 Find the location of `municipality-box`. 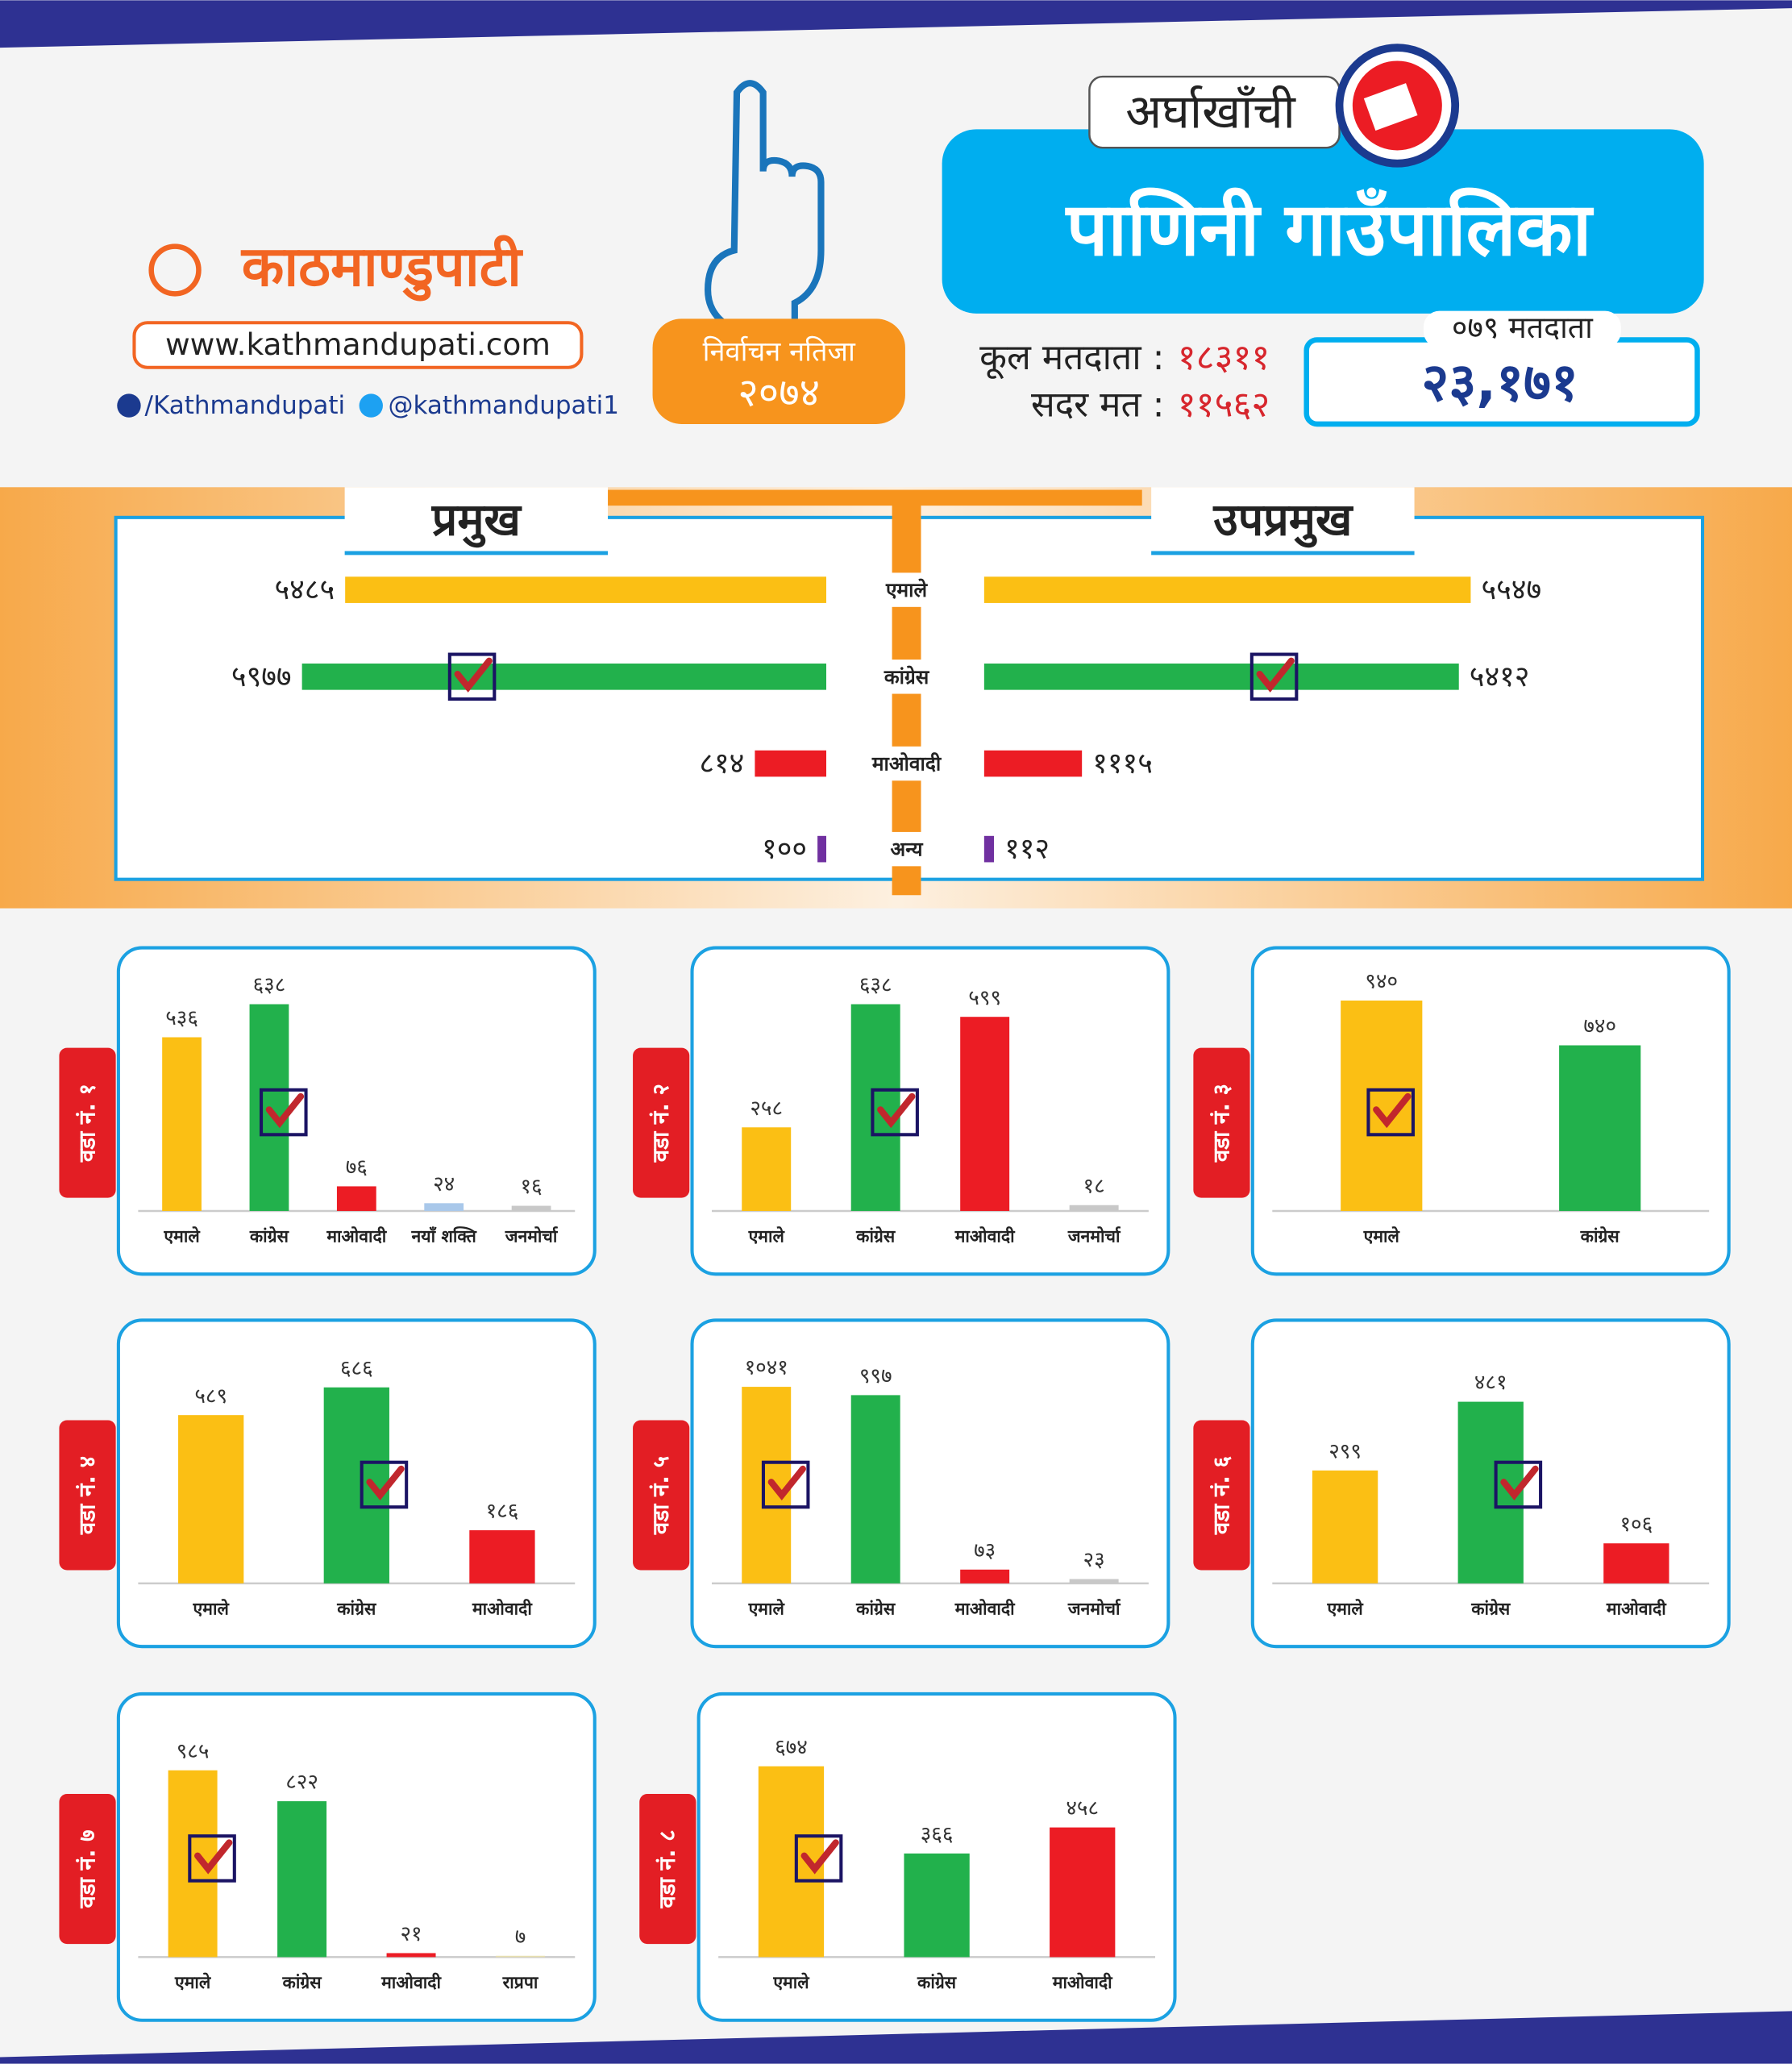

municipality-box is located at coordinates (1323, 221).